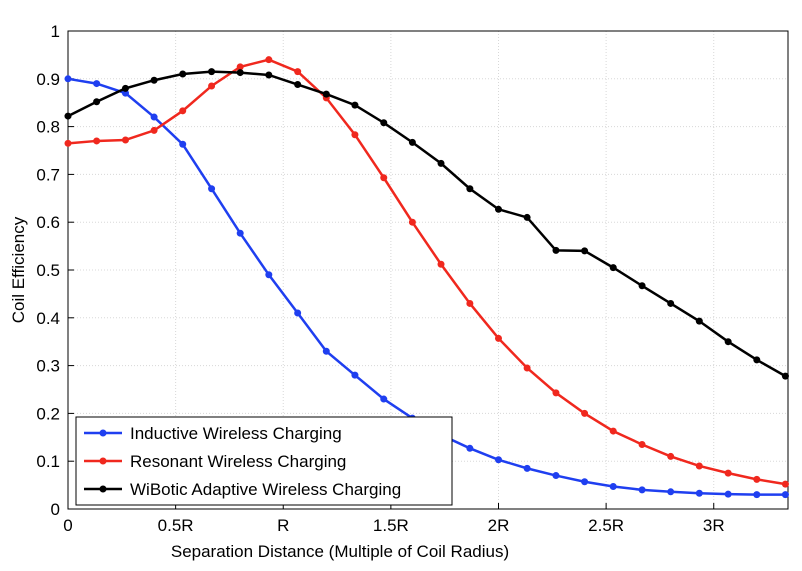 The image size is (802, 571). What do you see at coordinates (48, 461) in the screenshot?
I see `y-tick-label: 0.1` at bounding box center [48, 461].